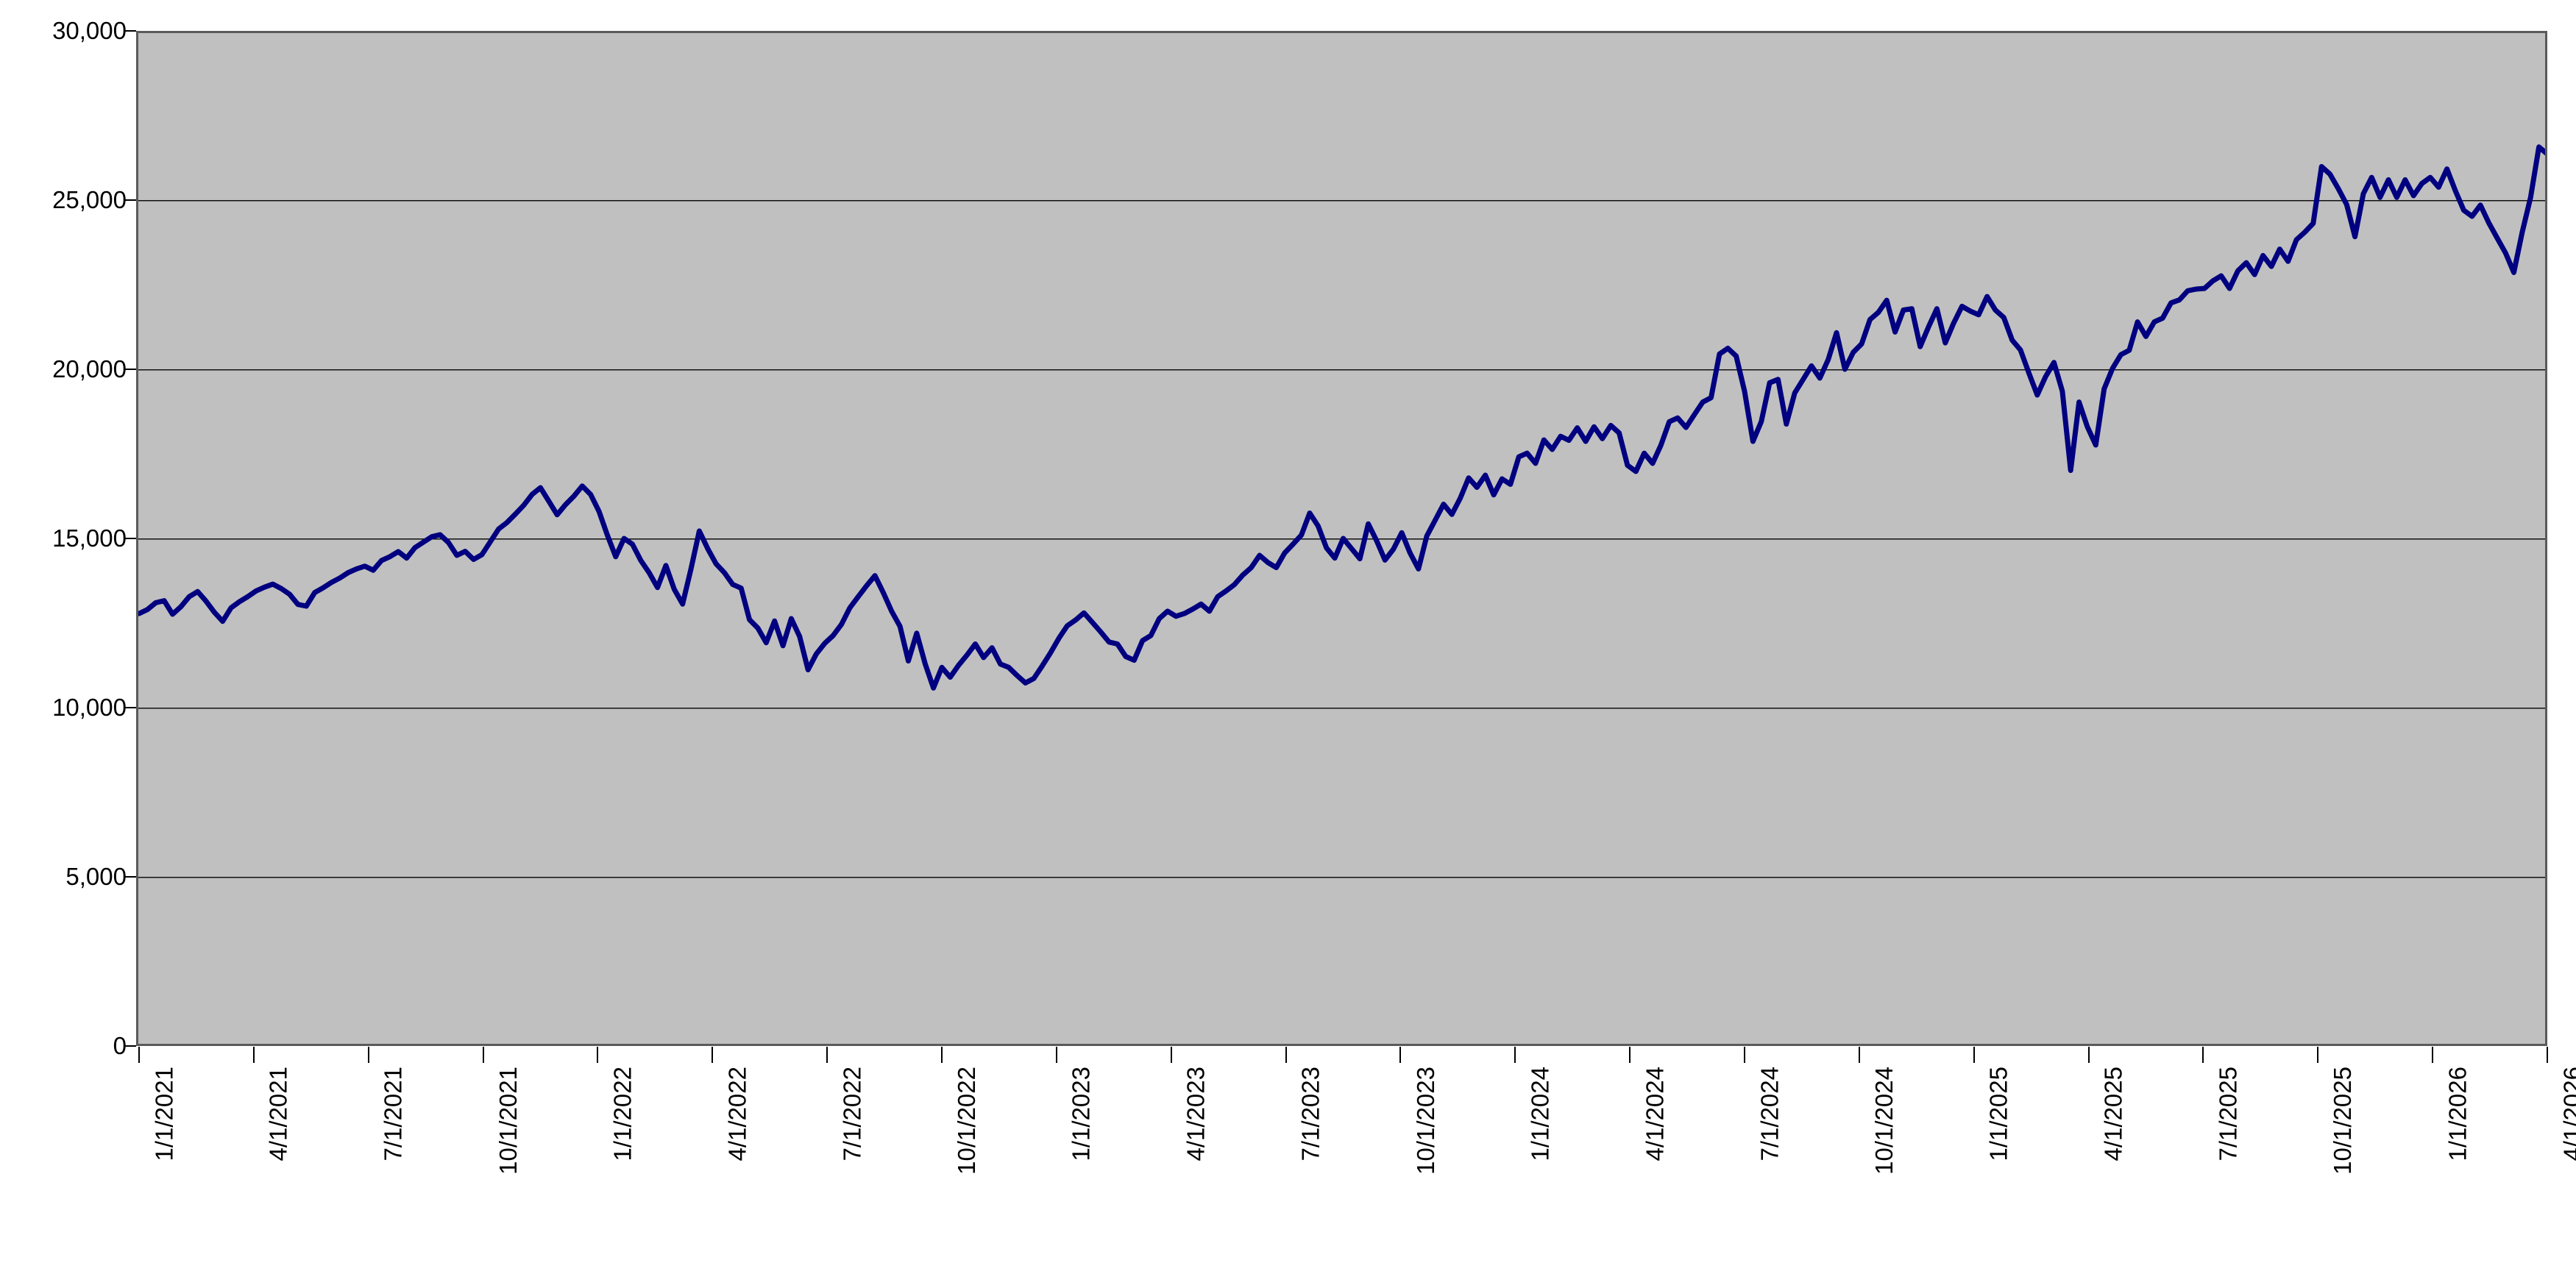 The width and height of the screenshot is (2576, 1263). I want to click on x-axis-label: 4/1/2021, so click(278, 1114).